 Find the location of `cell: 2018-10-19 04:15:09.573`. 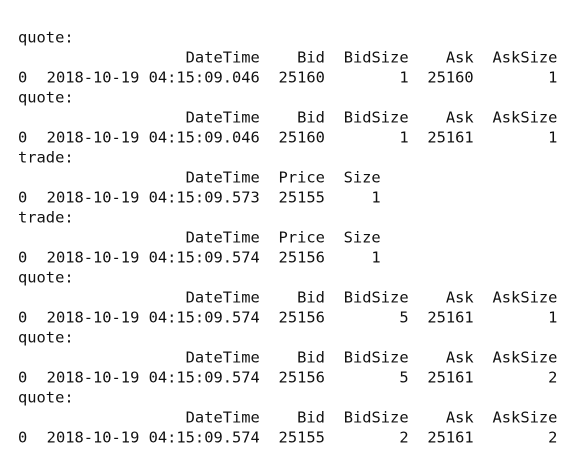

cell: 2018-10-19 04:15:09.573 is located at coordinates (153, 198).